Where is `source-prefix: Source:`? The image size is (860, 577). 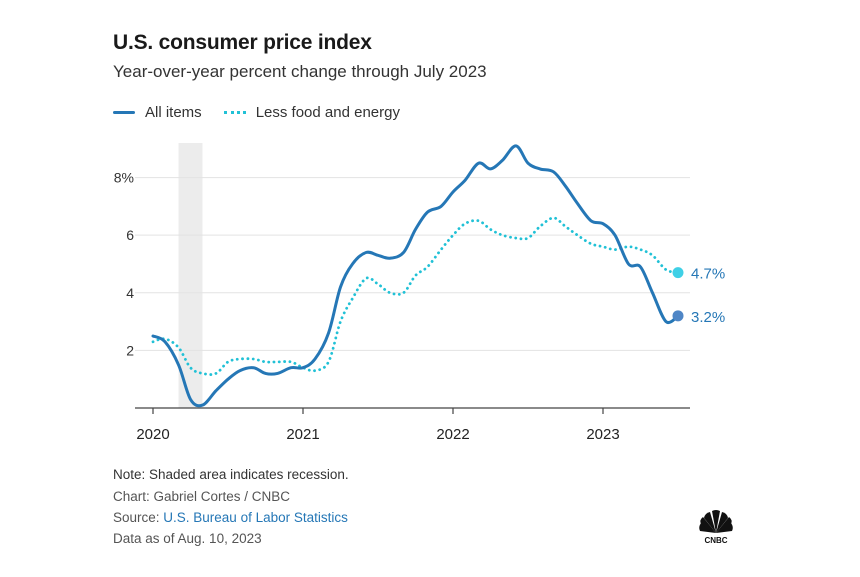 source-prefix: Source: is located at coordinates (138, 517).